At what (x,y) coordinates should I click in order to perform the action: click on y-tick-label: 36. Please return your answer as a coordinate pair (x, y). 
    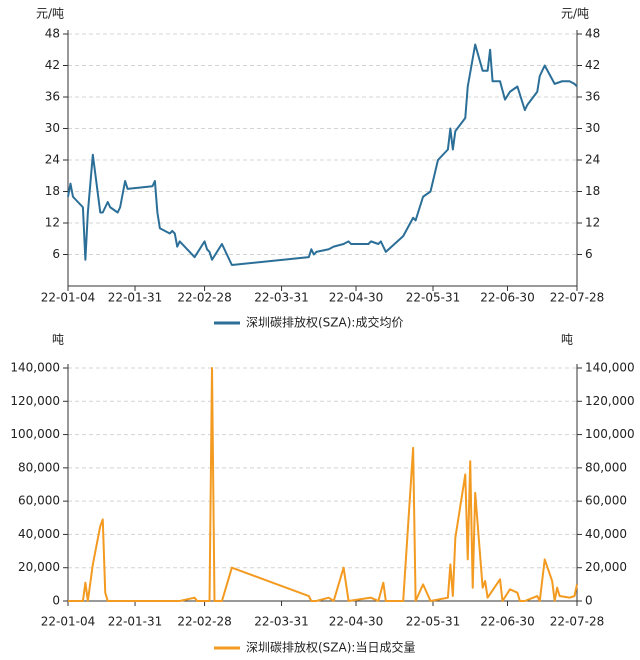
    Looking at the image, I should click on (52, 97).